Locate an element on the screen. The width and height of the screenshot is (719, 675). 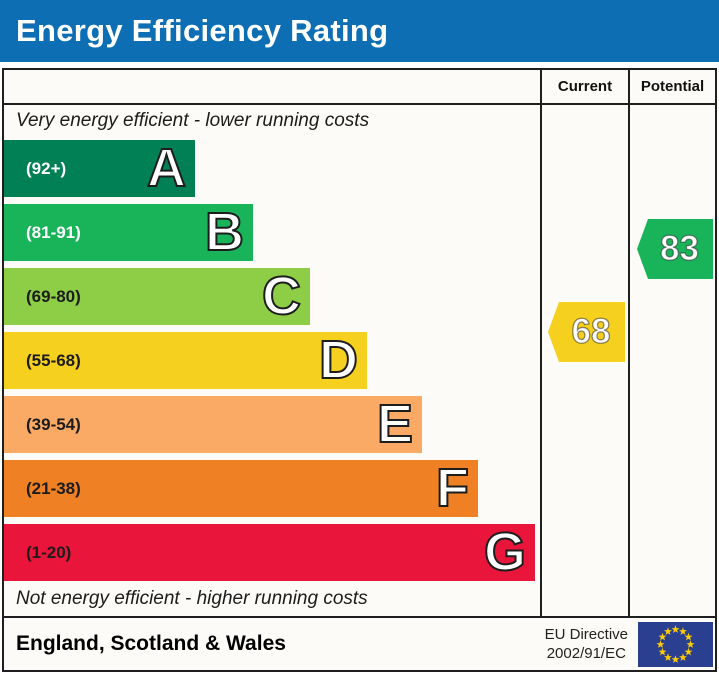
band-g-letter: G is located at coordinates (505, 552).